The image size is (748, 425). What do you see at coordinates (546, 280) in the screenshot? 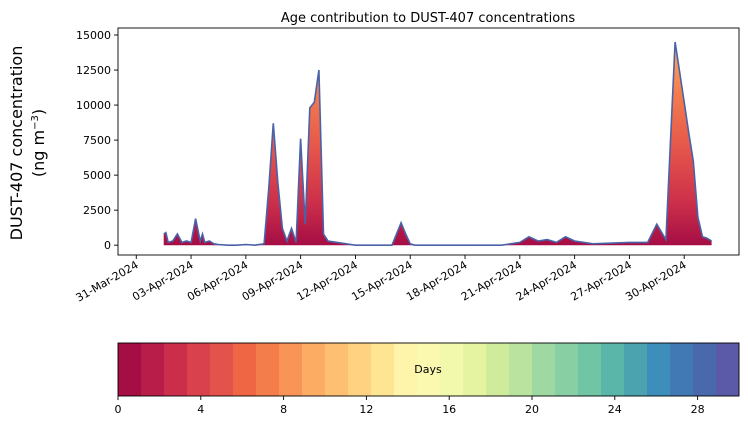
I see `x-tick-label: 24-Apr-2024` at bounding box center [546, 280].